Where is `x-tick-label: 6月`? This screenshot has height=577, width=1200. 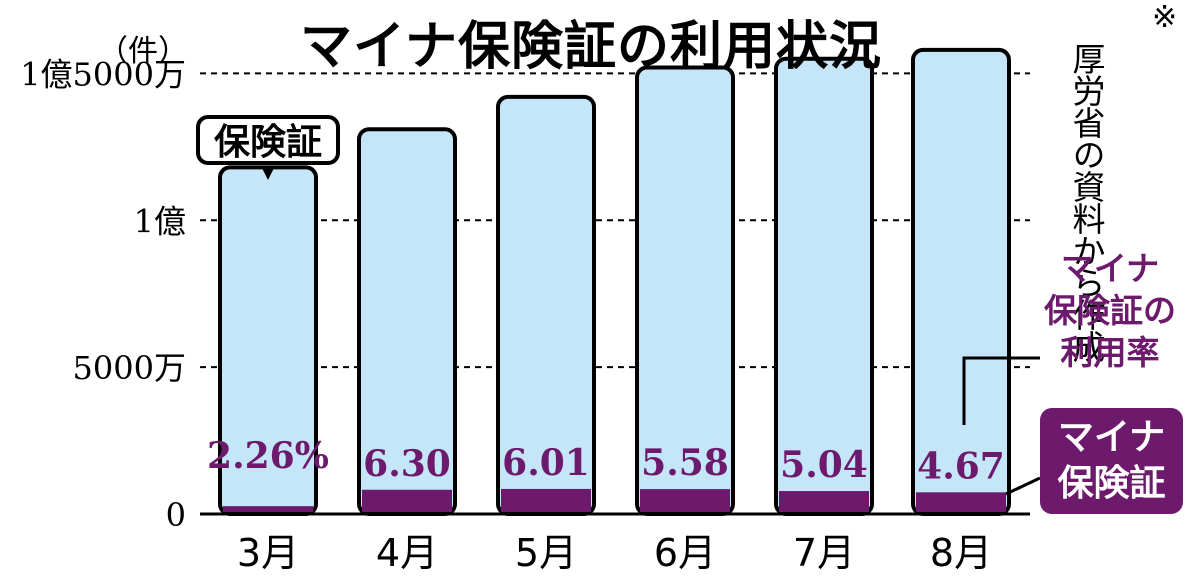 x-tick-label: 6月 is located at coordinates (685, 553).